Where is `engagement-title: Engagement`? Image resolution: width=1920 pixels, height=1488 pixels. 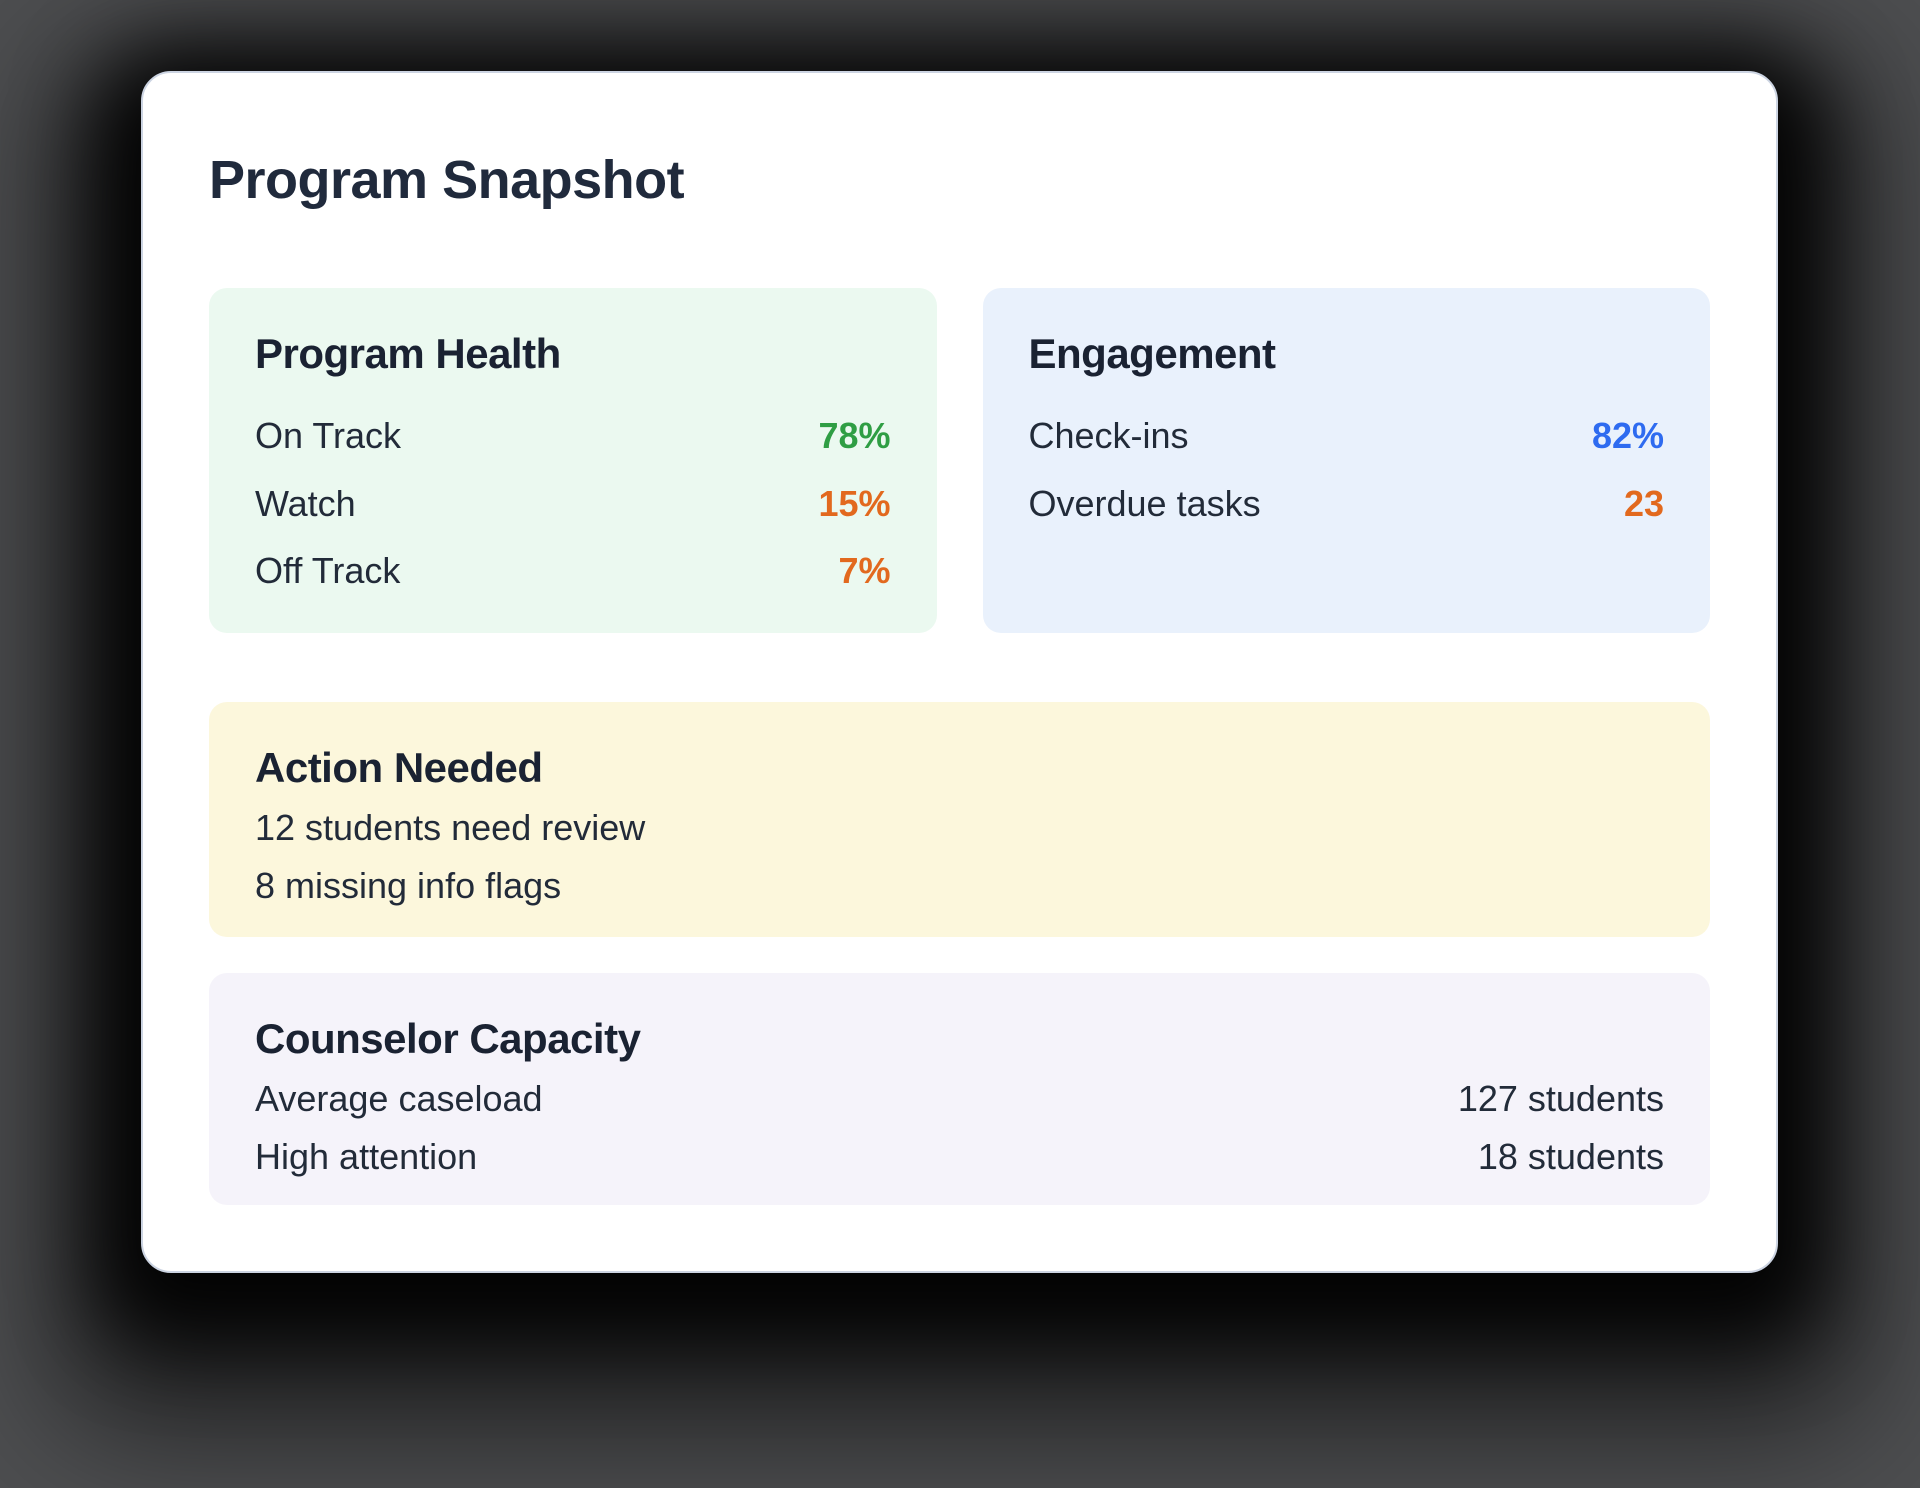 engagement-title: Engagement is located at coordinates (1152, 354).